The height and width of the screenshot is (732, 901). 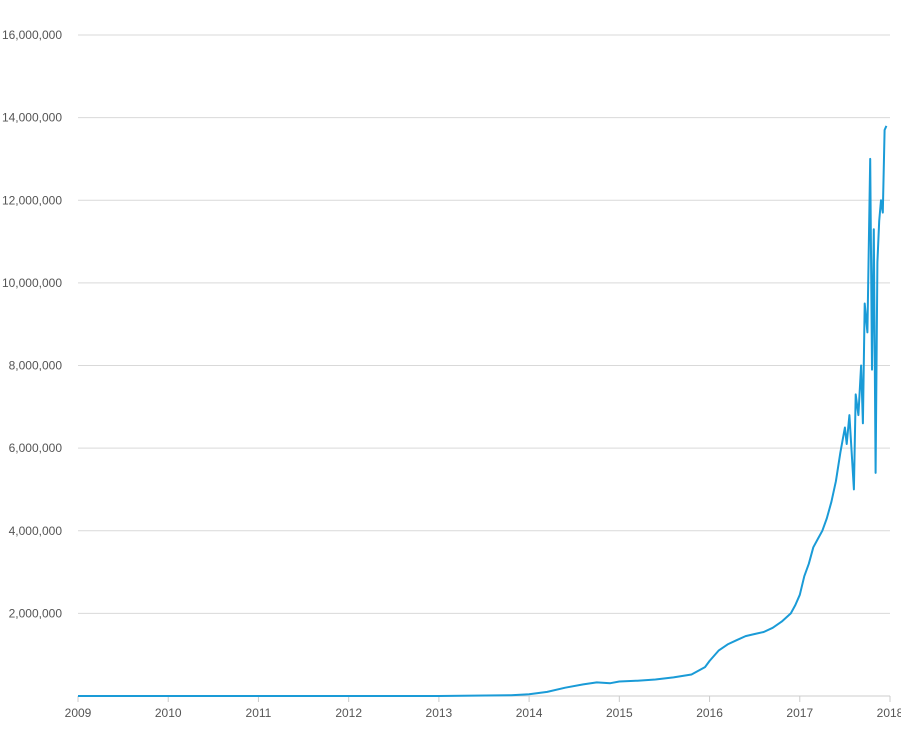 I want to click on x-tick-label: 2014, so click(x=529, y=713).